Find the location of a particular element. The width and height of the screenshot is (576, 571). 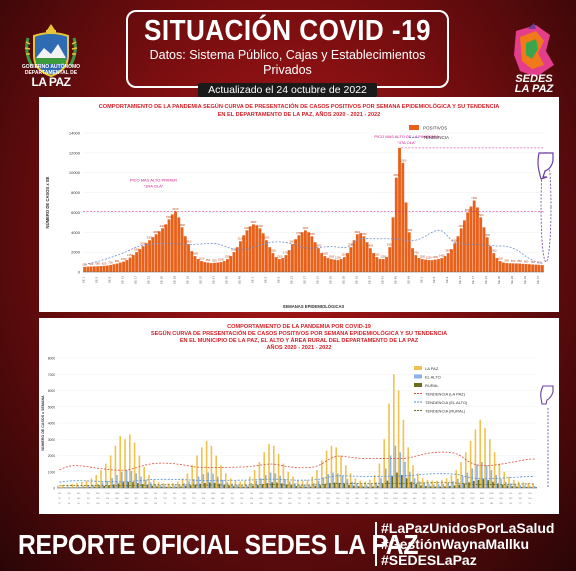

chart2-table-cell: 1600 is located at coordinates (462, 494).